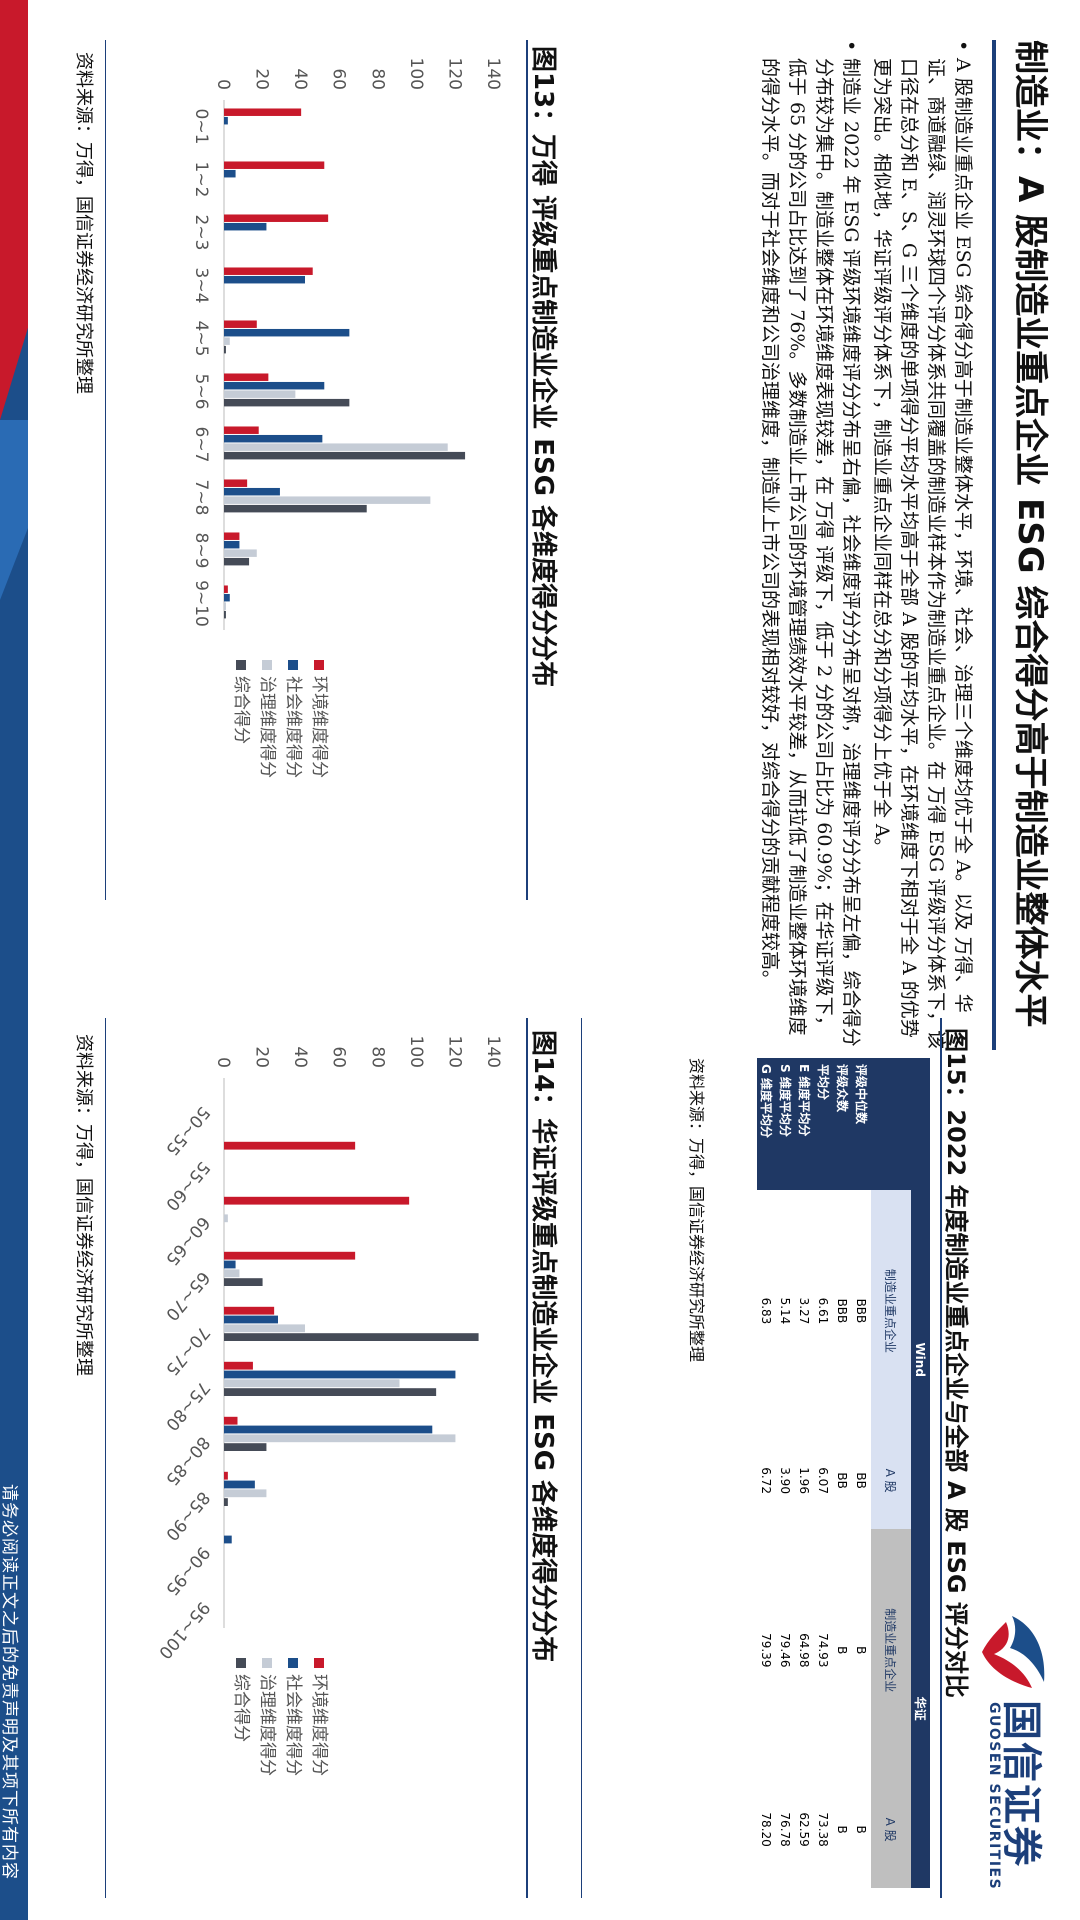 The width and height of the screenshot is (1080, 1920). What do you see at coordinates (201, 180) in the screenshot?
I see `x-tick-label: 1~2` at bounding box center [201, 180].